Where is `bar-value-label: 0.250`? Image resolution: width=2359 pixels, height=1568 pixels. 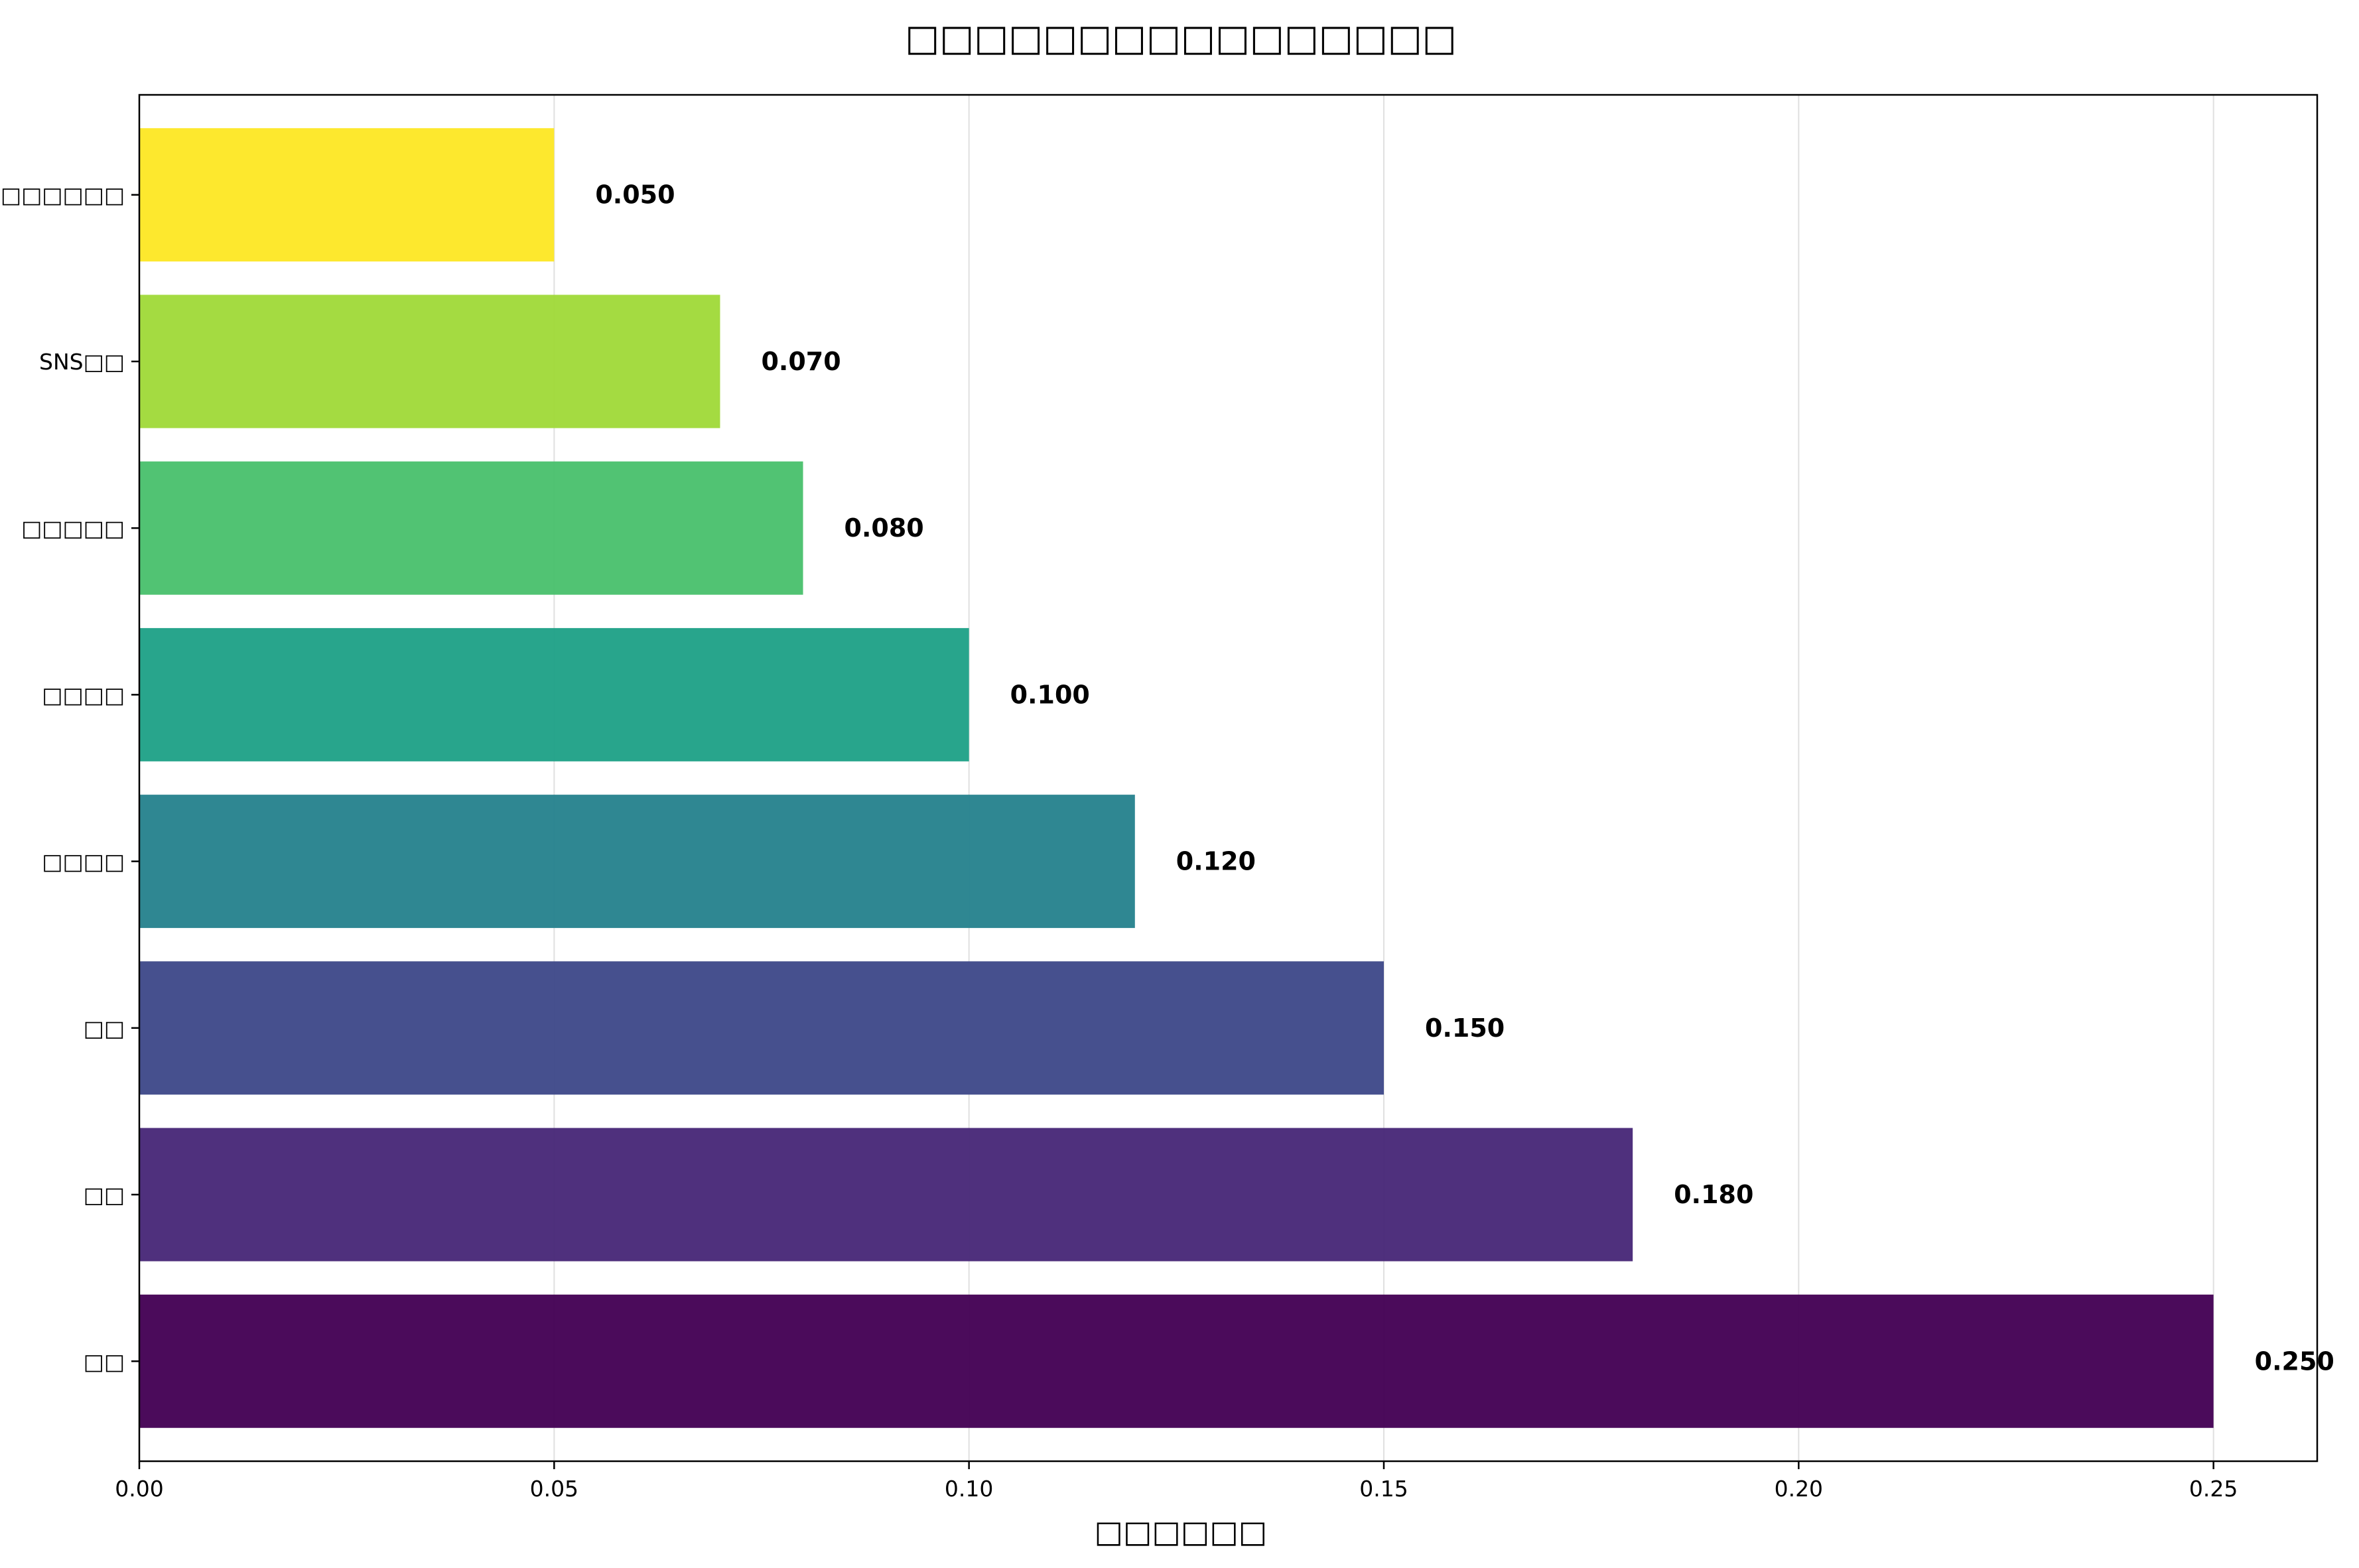
bar-value-label: 0.250 is located at coordinates (2295, 1361).